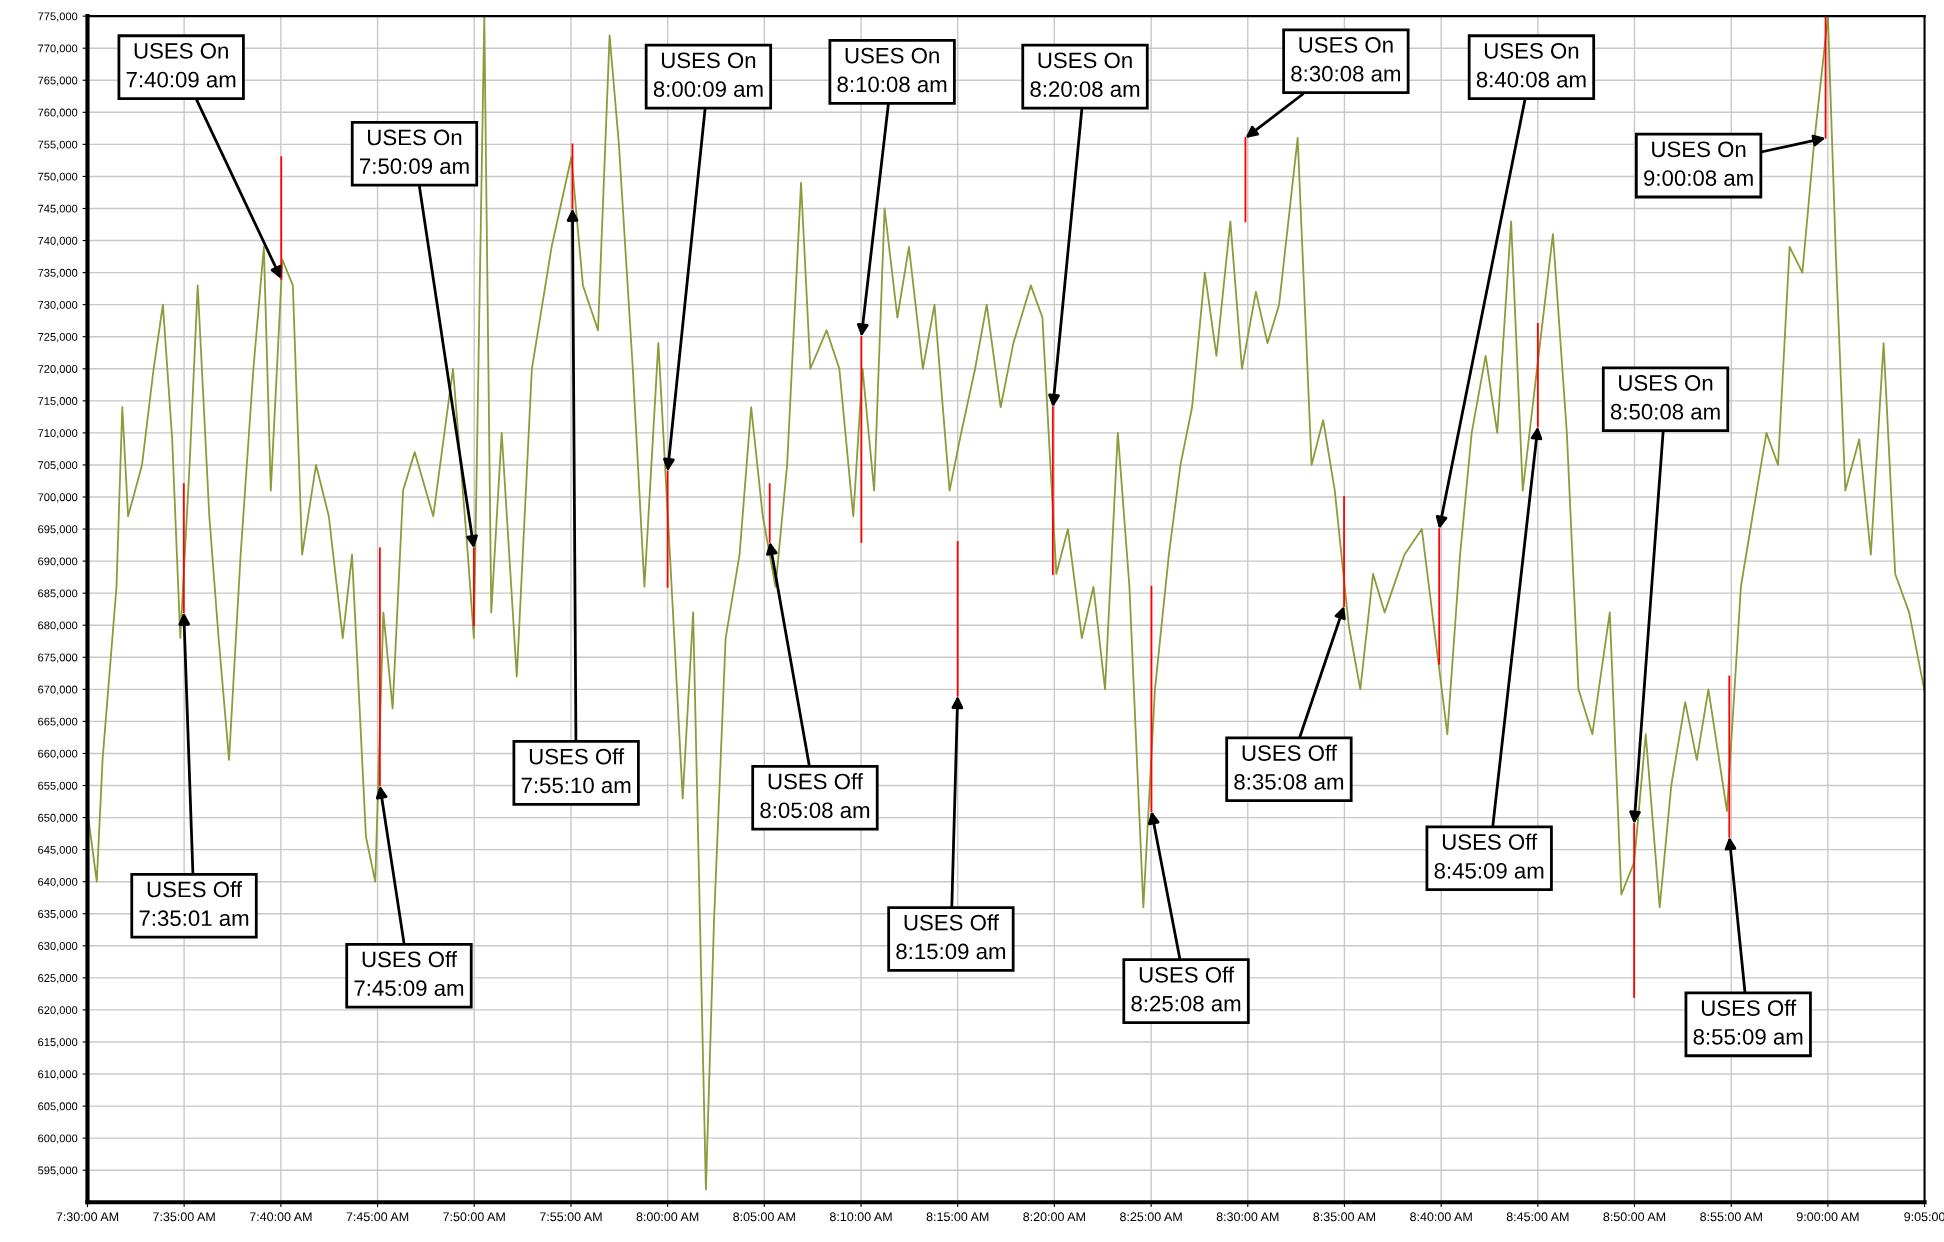 Image resolution: width=1944 pixels, height=1242 pixels. I want to click on x-tick-label: 8:10:00 AM, so click(860, 1217).